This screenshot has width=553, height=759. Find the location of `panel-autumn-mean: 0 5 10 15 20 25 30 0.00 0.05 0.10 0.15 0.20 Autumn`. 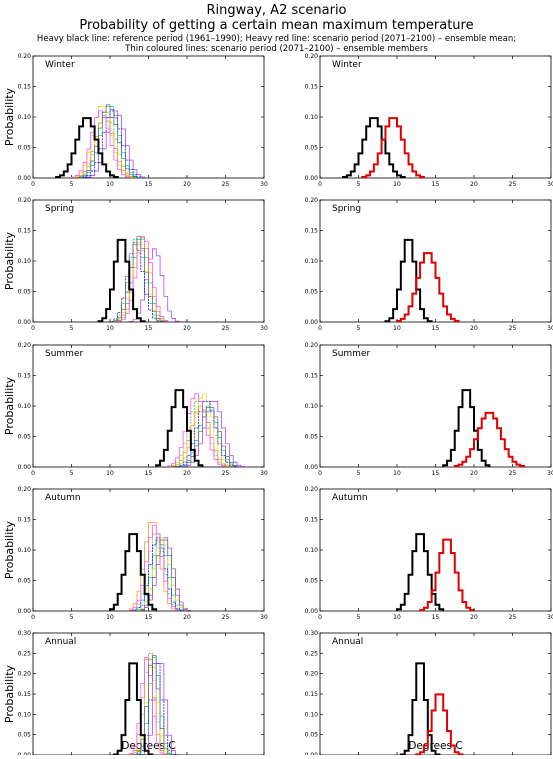

panel-autumn-mean: 0 5 10 15 20 25 30 0.00 0.05 0.10 0.15 0.20 Autumn is located at coordinates (429, 553).